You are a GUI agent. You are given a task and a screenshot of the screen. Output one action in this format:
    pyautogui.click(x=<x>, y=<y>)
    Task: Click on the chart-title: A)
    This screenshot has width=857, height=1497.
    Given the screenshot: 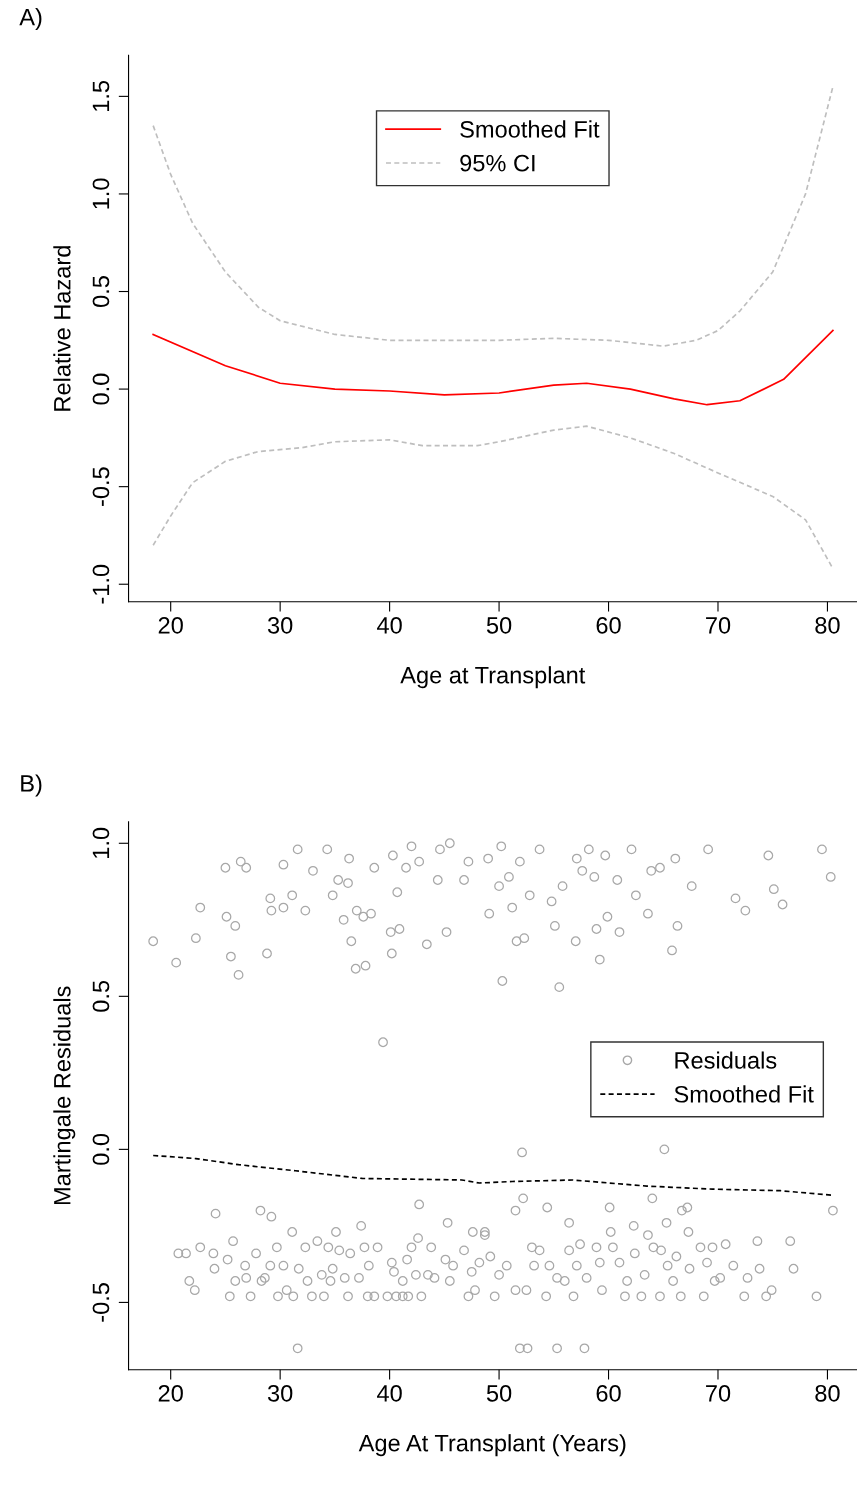 What is the action you would take?
    pyautogui.click(x=30, y=19)
    